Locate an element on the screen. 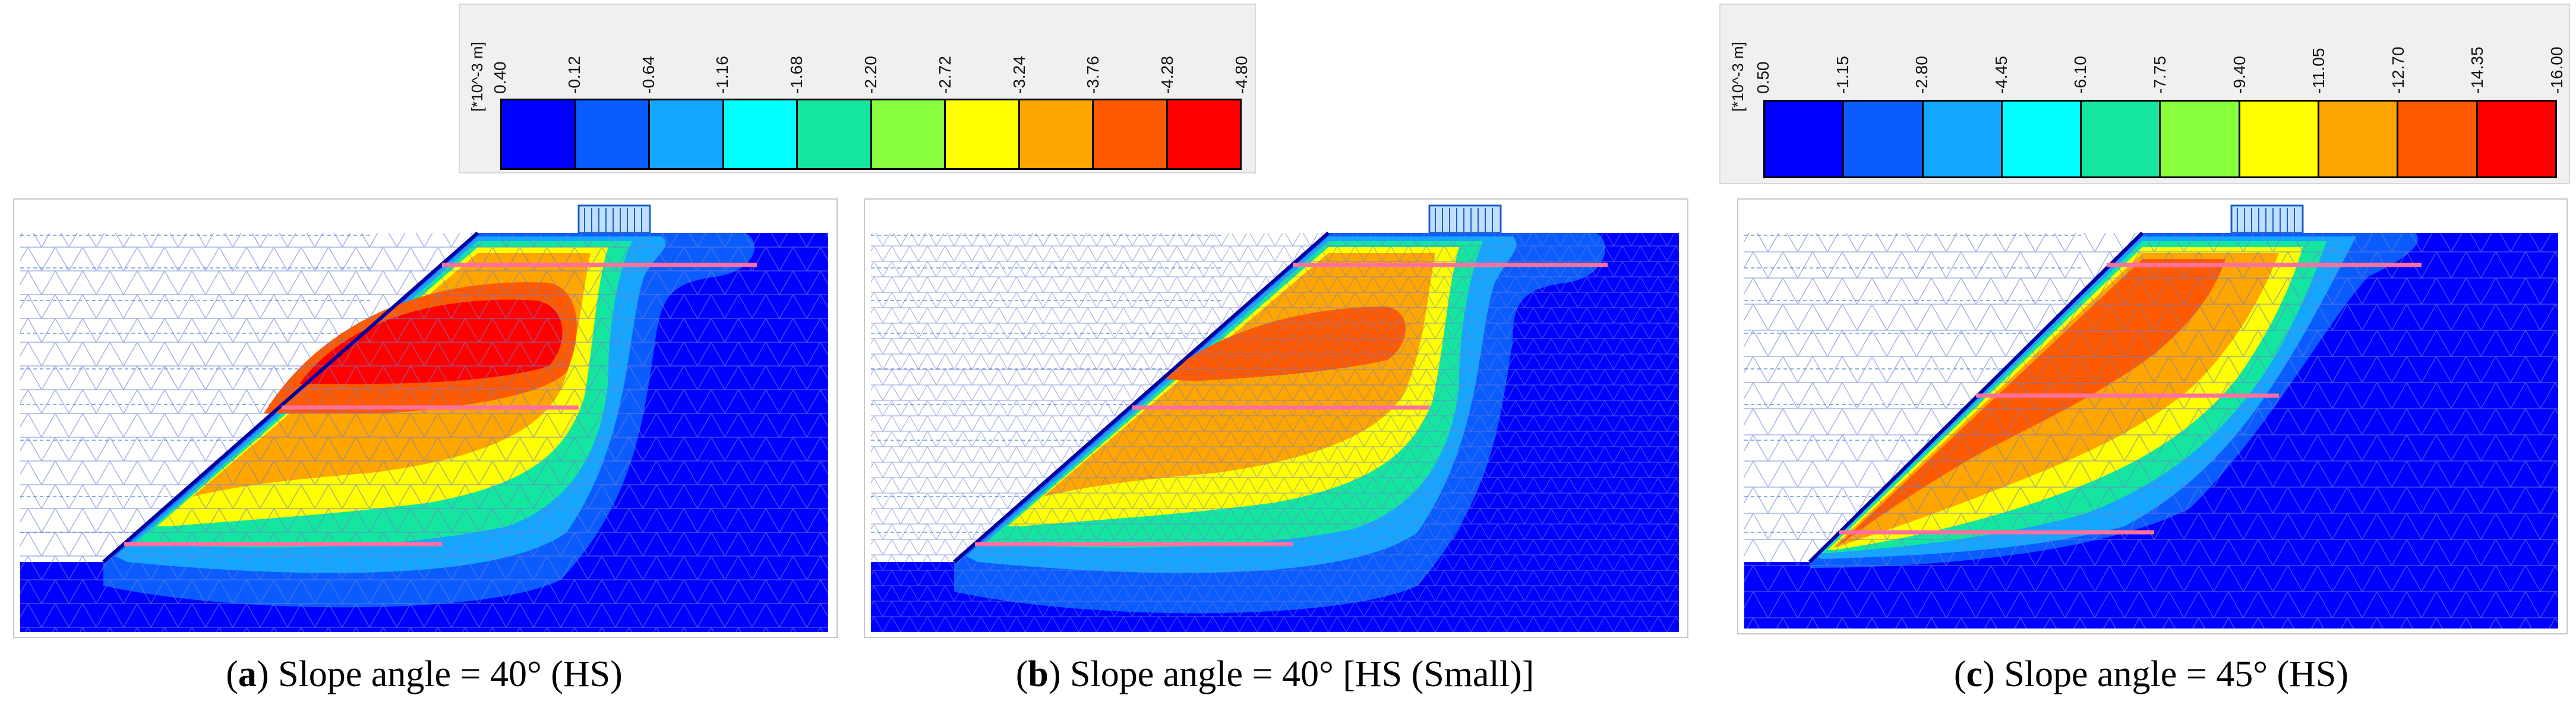  legend-tick-label: -1.68 is located at coordinates (796, 75).